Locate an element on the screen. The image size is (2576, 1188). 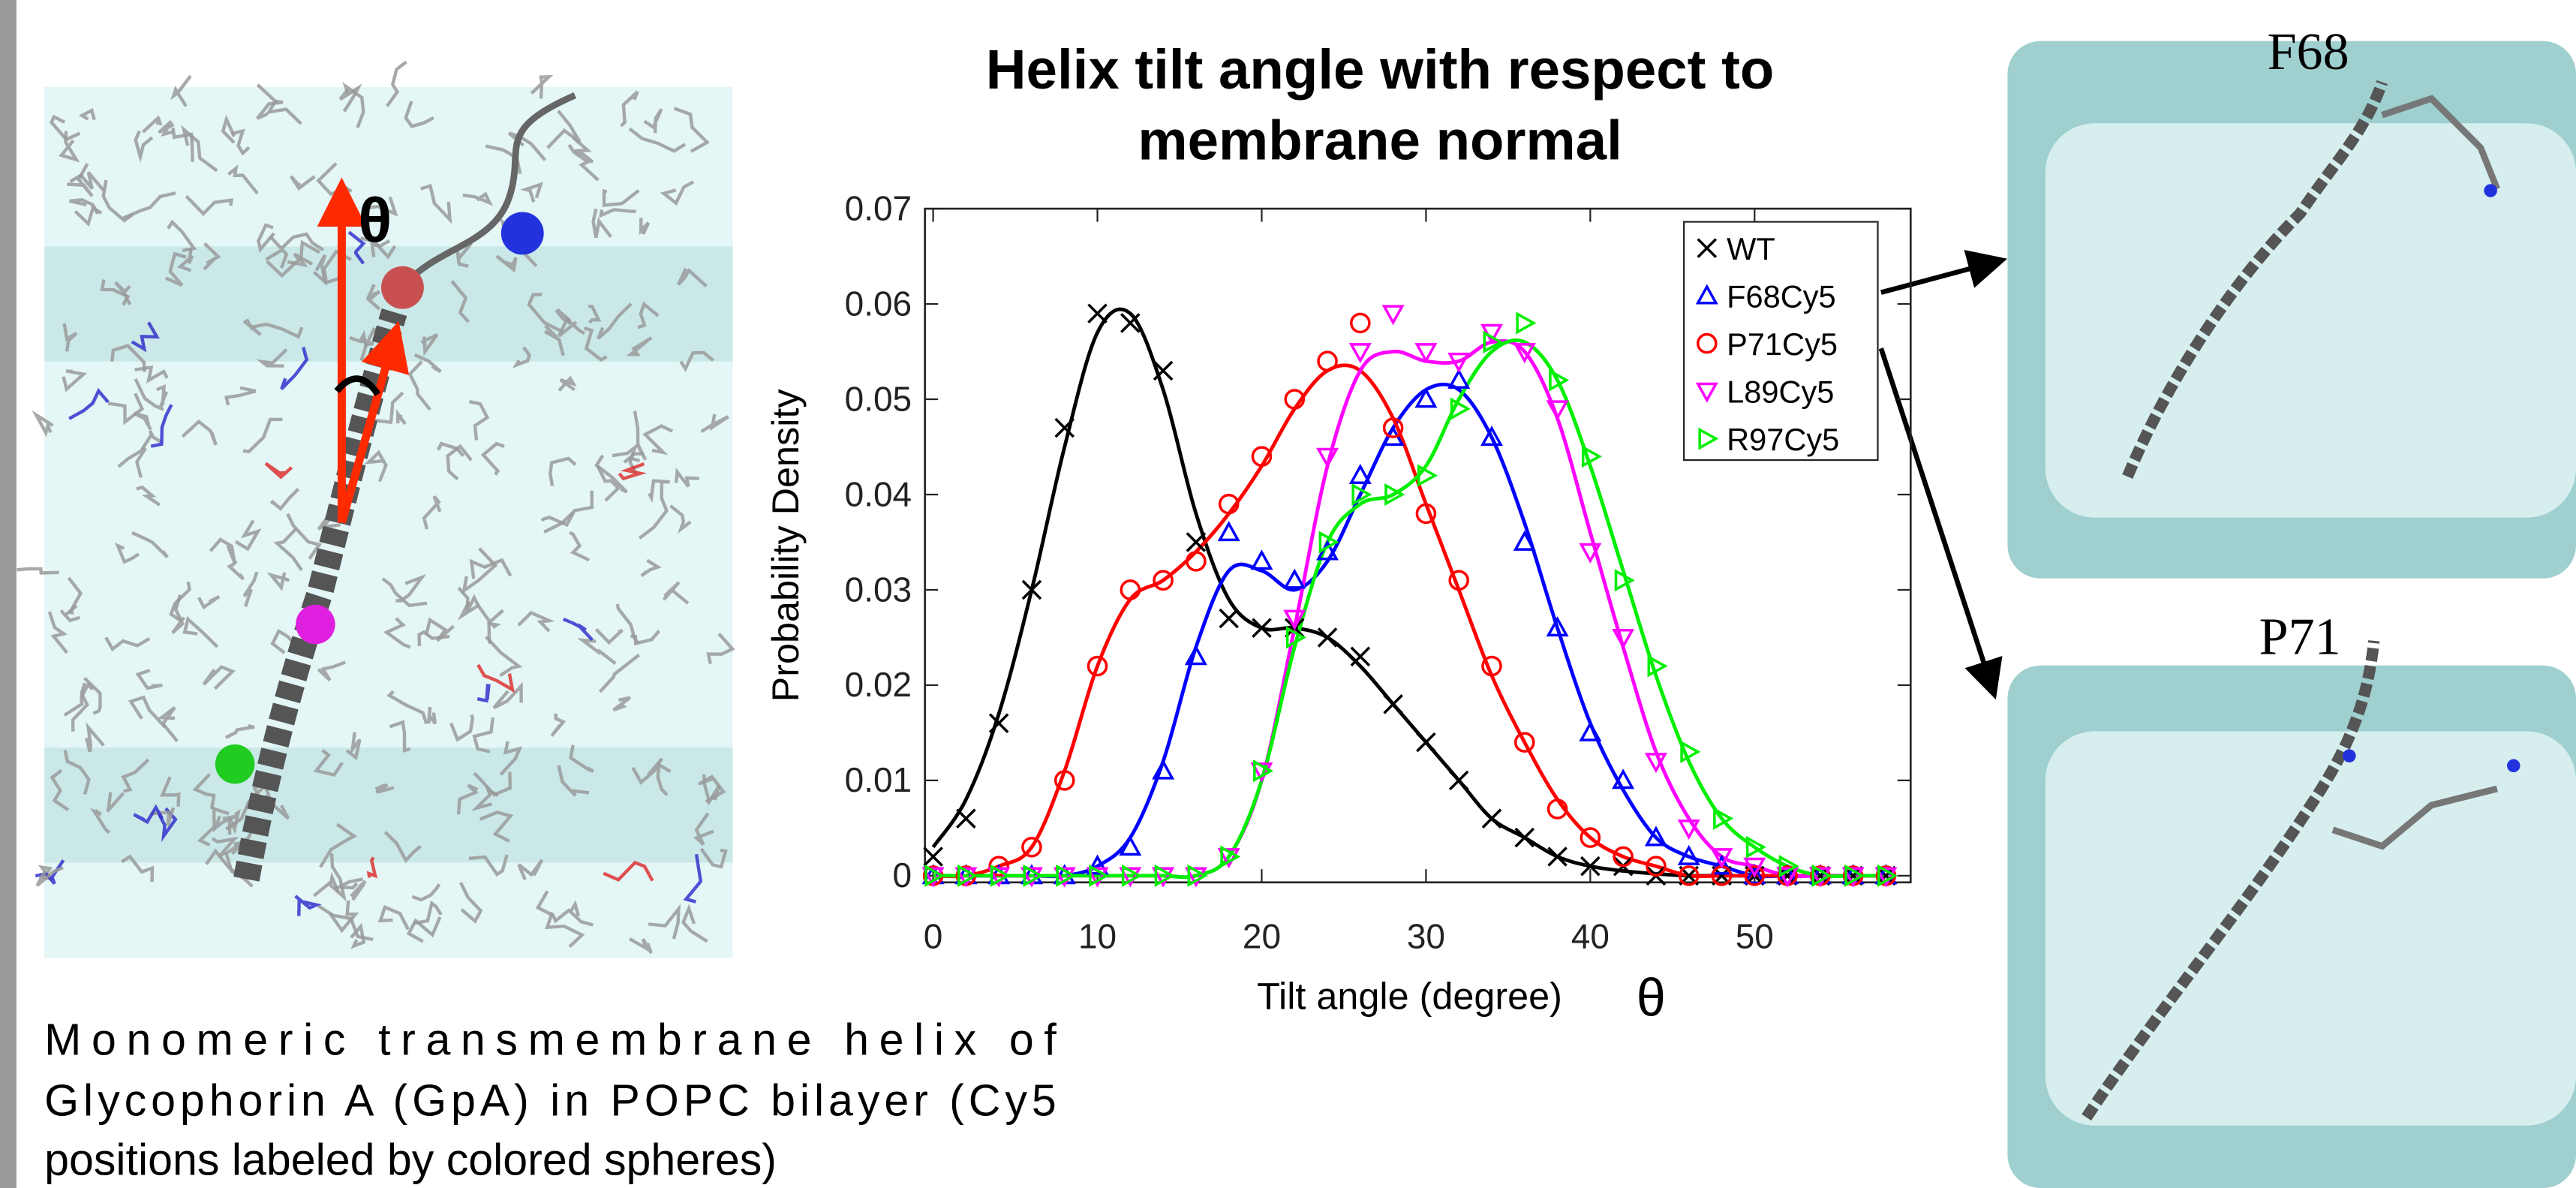
legend-label: P71Cy5 is located at coordinates (1782, 344).